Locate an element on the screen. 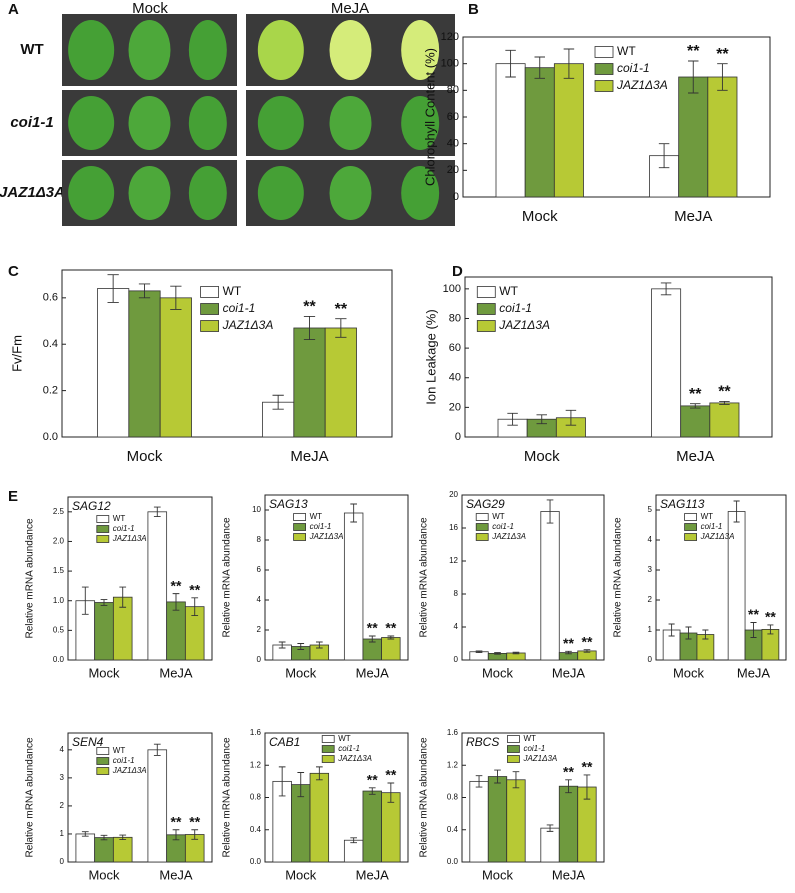  y-axis-label: Fv/Fm is located at coordinates (16, 353).